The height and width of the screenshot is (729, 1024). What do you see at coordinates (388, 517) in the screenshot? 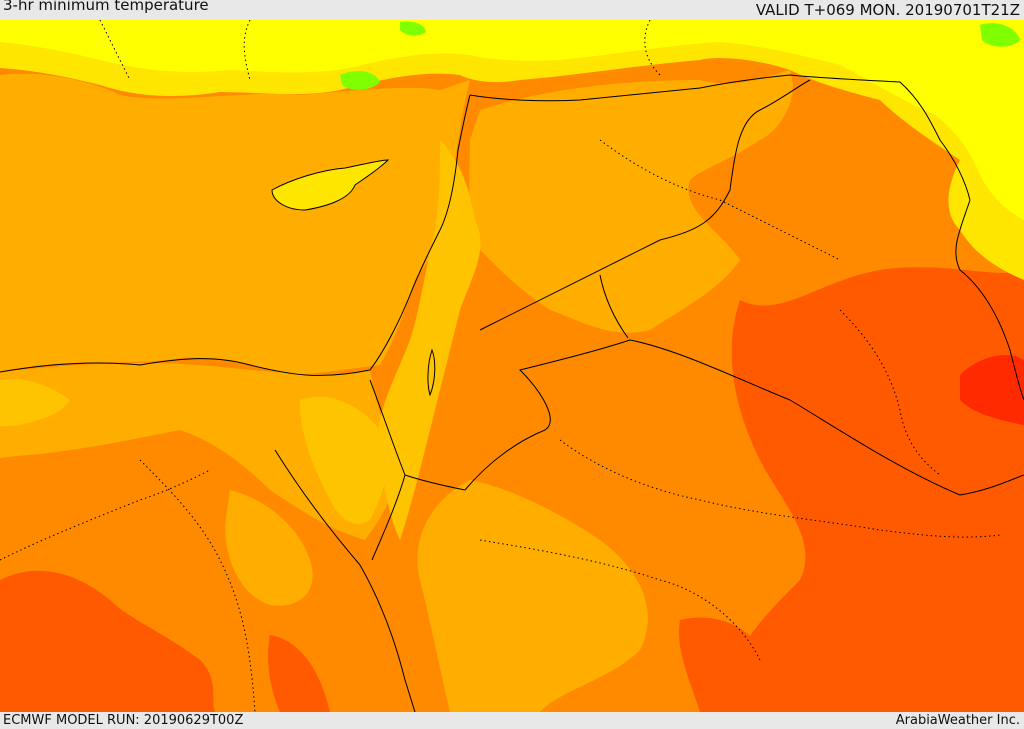
I see `gulf-of-aqaba` at bounding box center [388, 517].